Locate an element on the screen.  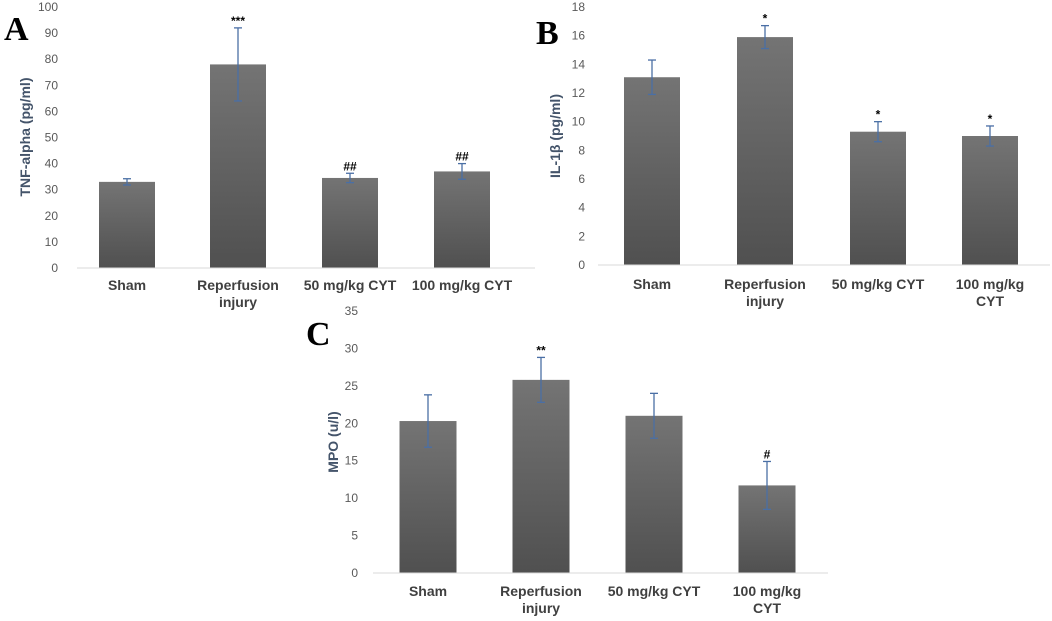
chart-c-ytick-label: 5 is located at coordinates (354, 536).